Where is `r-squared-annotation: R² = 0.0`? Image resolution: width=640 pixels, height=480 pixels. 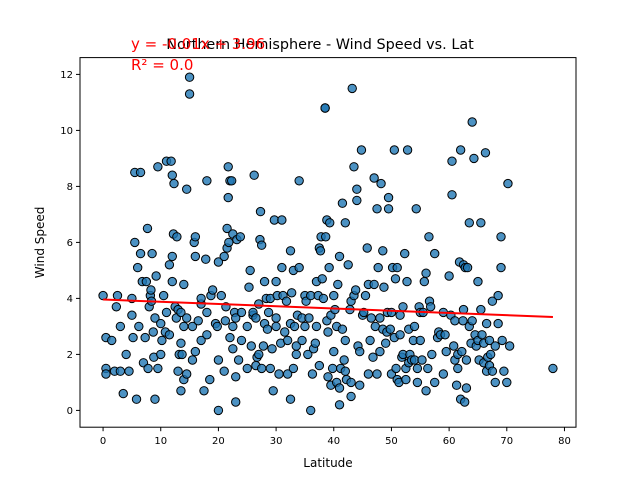
r-squared-annotation: R² = 0.0 is located at coordinates (162, 65).